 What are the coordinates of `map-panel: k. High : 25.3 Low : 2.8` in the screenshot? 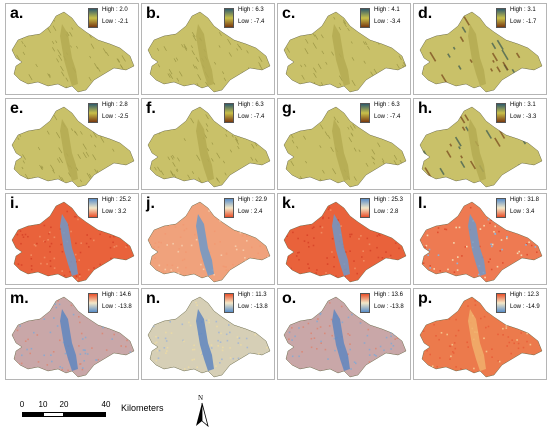 It's located at (344, 239).